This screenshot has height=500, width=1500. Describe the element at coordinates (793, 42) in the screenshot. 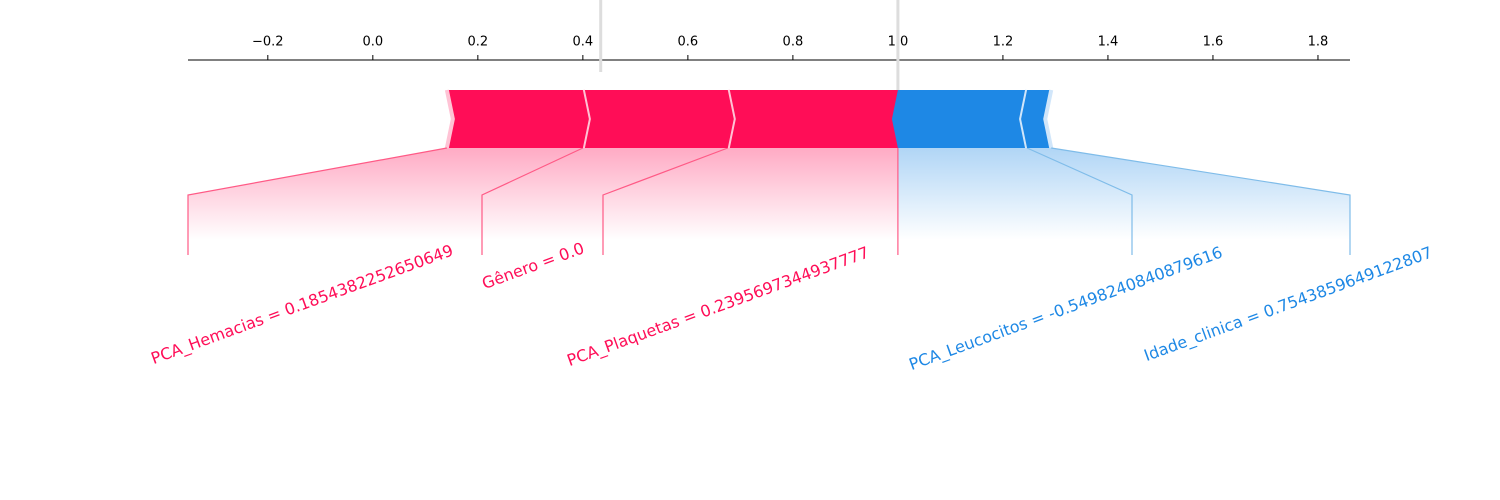

I see `x-tick-label: 0.8` at that location.